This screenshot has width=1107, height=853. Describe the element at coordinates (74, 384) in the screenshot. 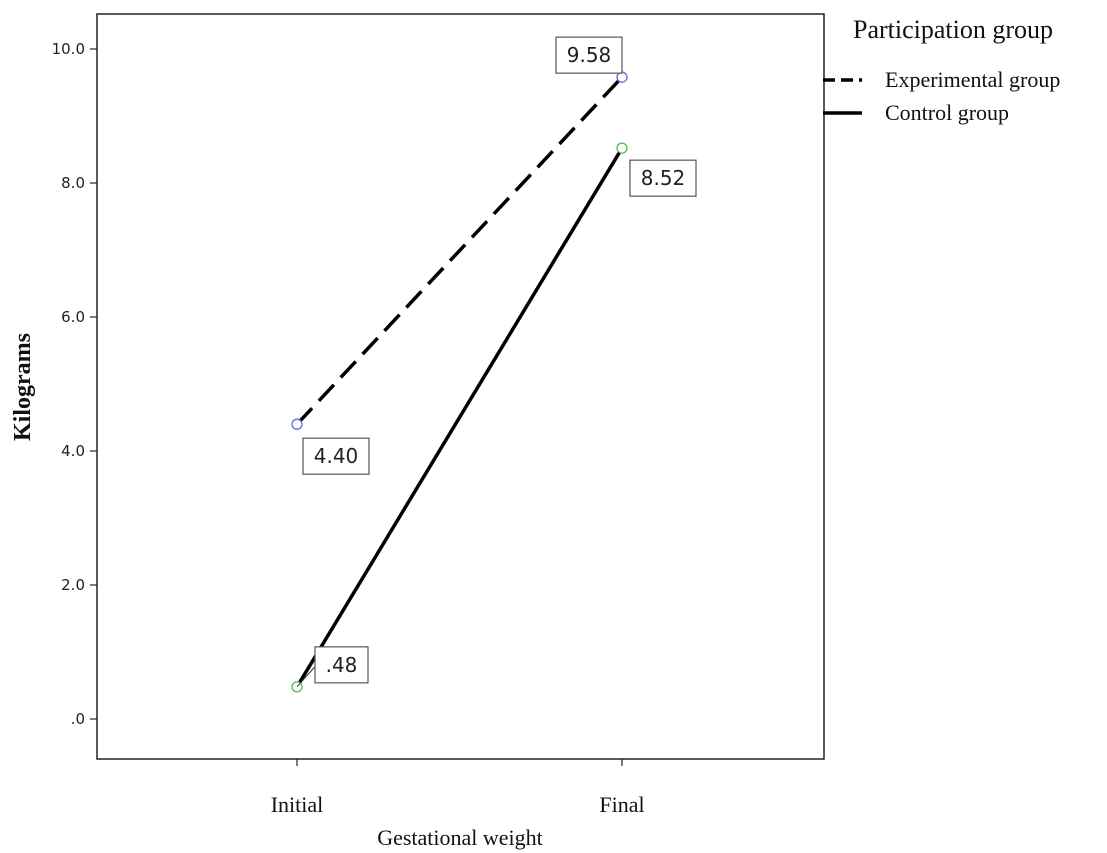

I see `y-axis: .0 2.0 4.0 6.0 8.0 10.0` at that location.